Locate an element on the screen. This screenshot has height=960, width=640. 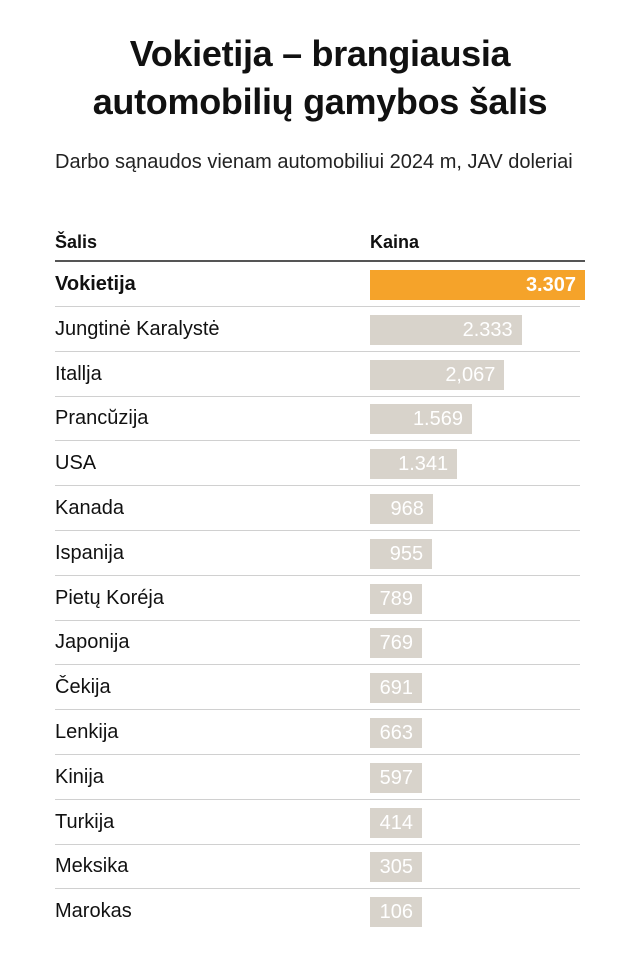
column-header-price: Kaina is located at coordinates (395, 242).